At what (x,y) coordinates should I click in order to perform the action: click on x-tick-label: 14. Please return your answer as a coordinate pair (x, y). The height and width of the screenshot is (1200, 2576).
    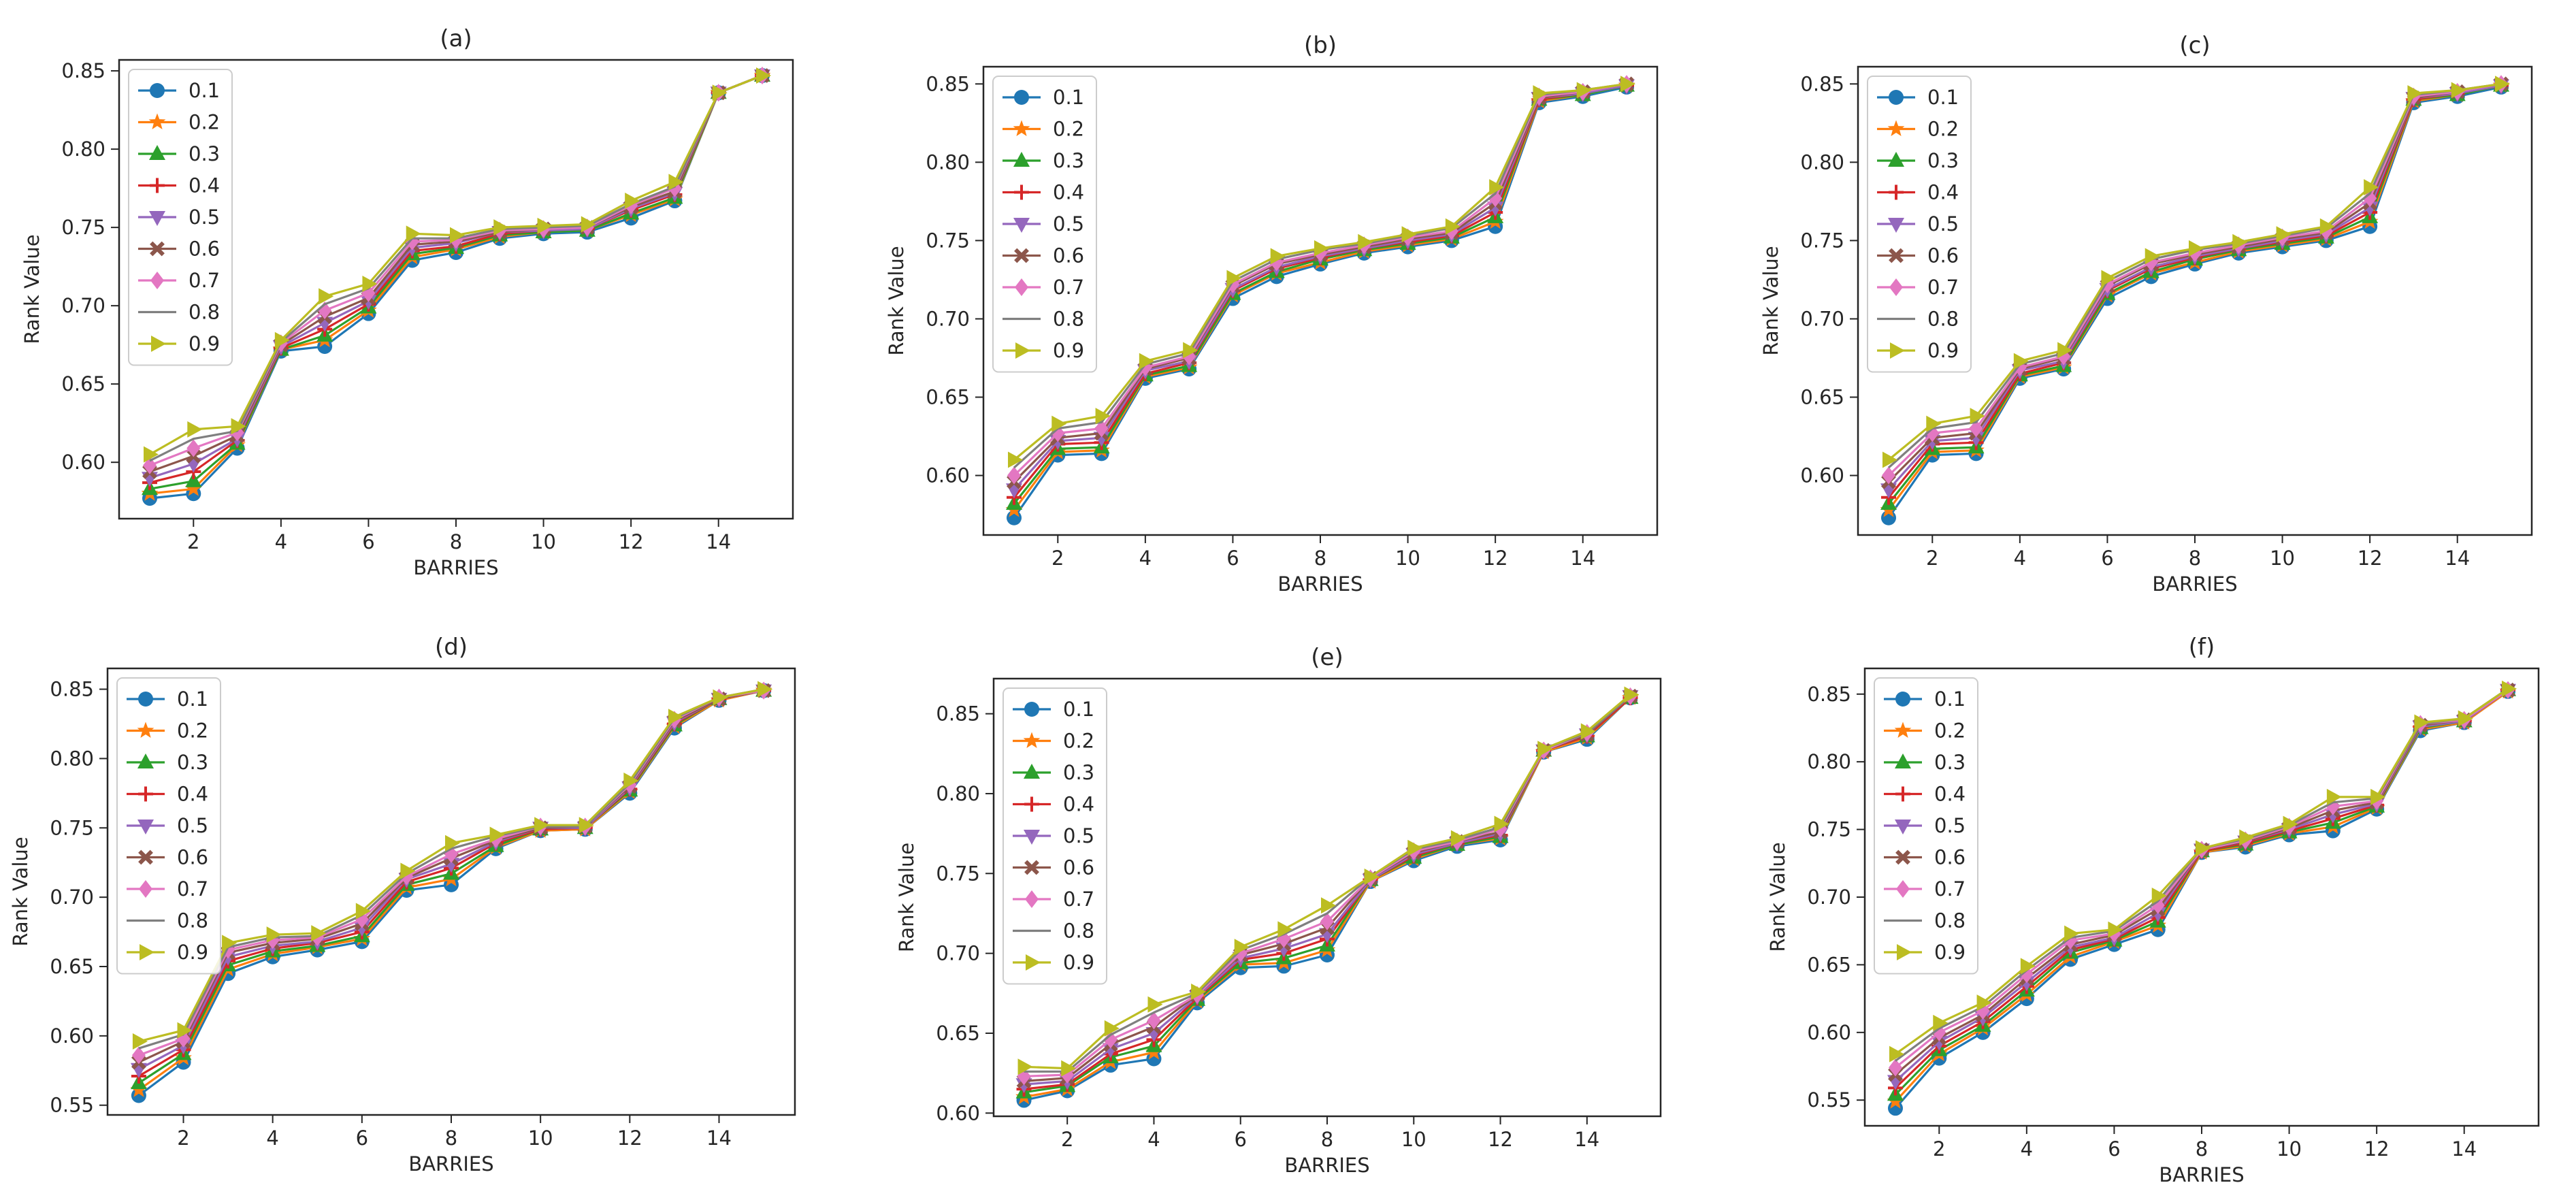
    Looking at the image, I should click on (718, 541).